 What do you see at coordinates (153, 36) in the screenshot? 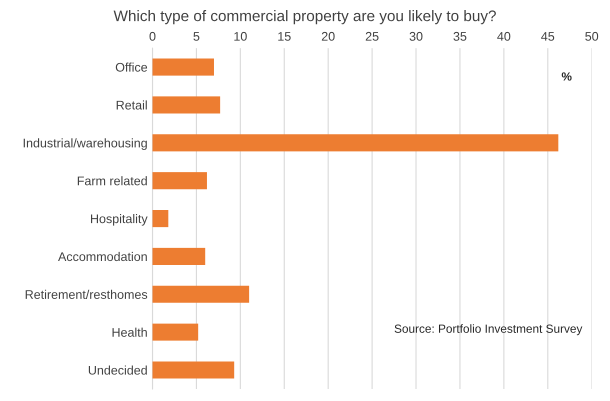
I see `x-tick-label: 0` at bounding box center [153, 36].